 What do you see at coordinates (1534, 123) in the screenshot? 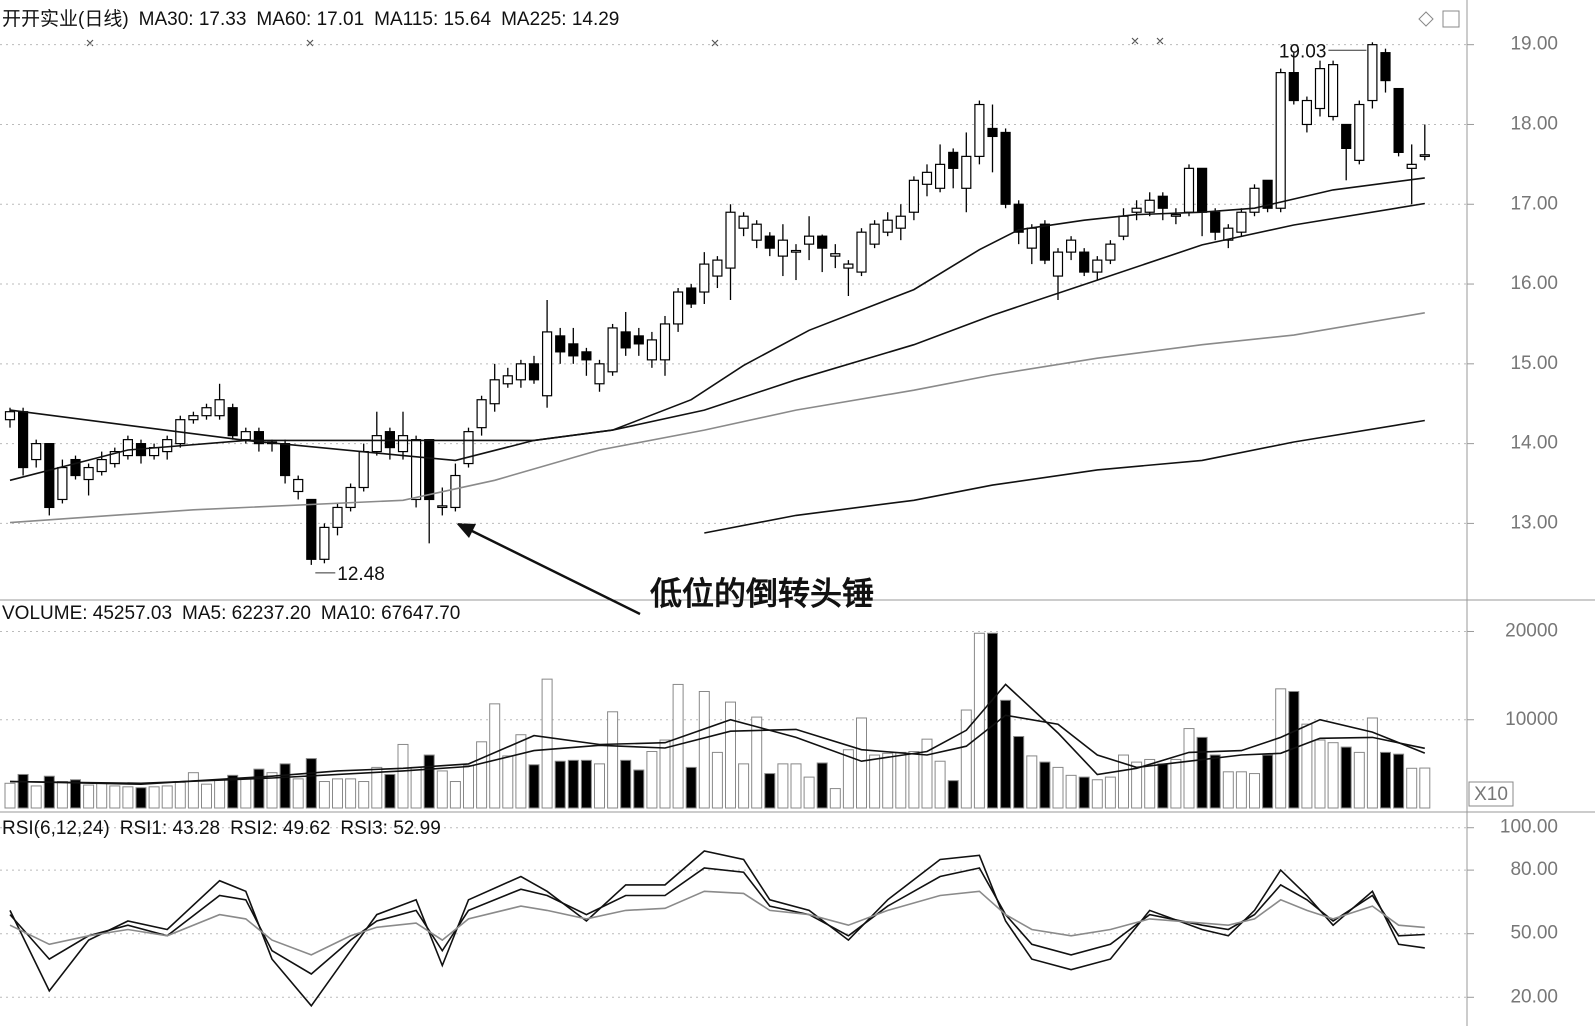
I see `y-tick-label: 18.00` at bounding box center [1534, 123].